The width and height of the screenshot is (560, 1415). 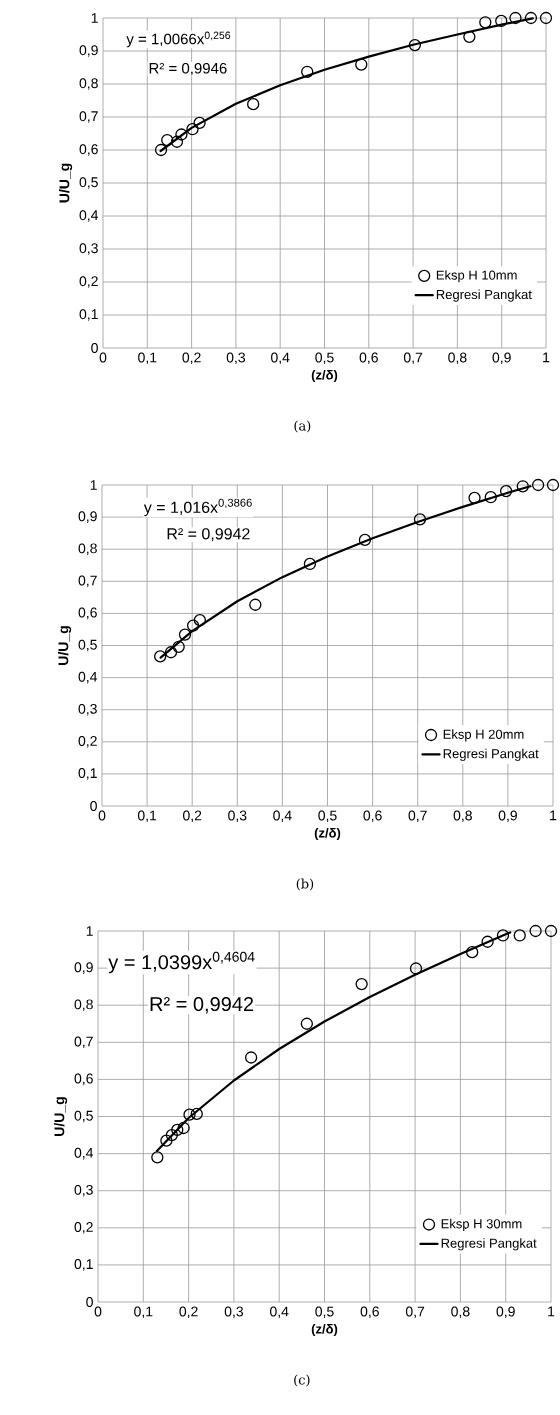 I want to click on text: (c), so click(x=302, y=1380).